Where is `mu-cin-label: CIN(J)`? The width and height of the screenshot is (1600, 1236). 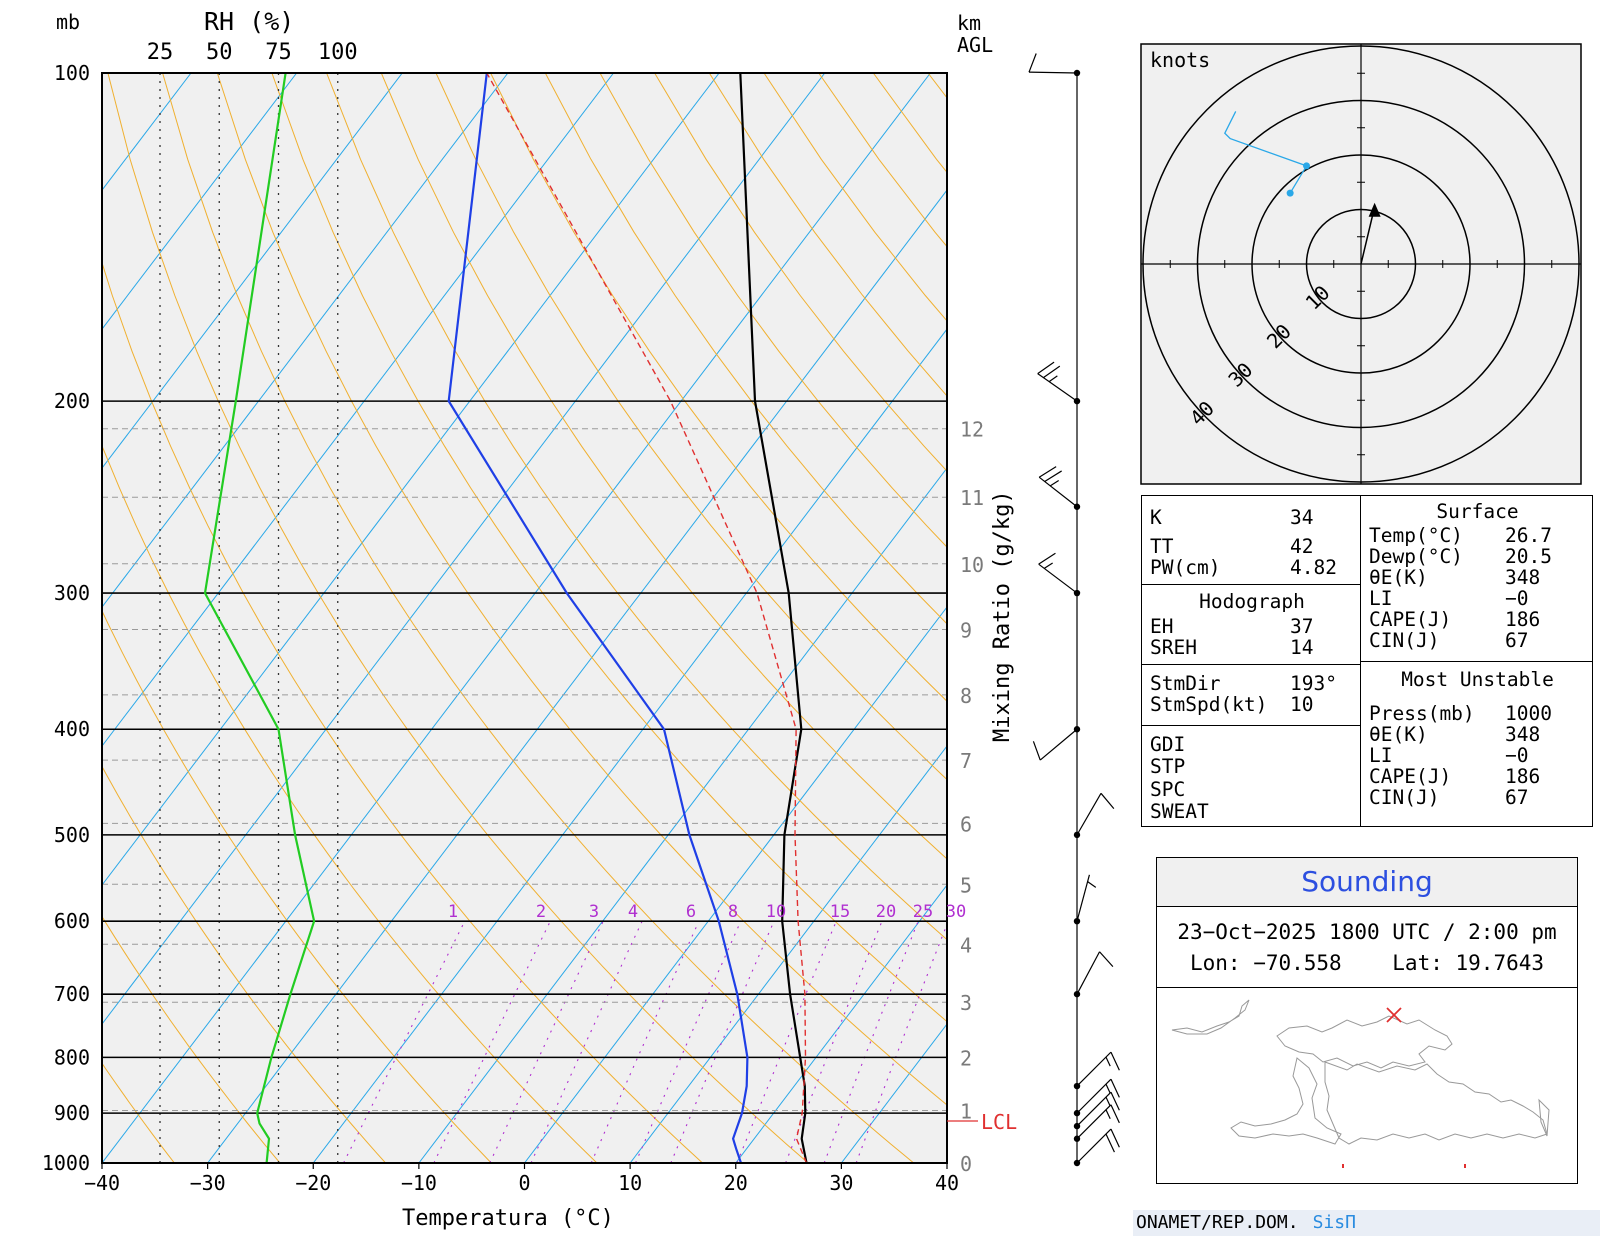
mu-cin-label: CIN(J) is located at coordinates (1404, 797).